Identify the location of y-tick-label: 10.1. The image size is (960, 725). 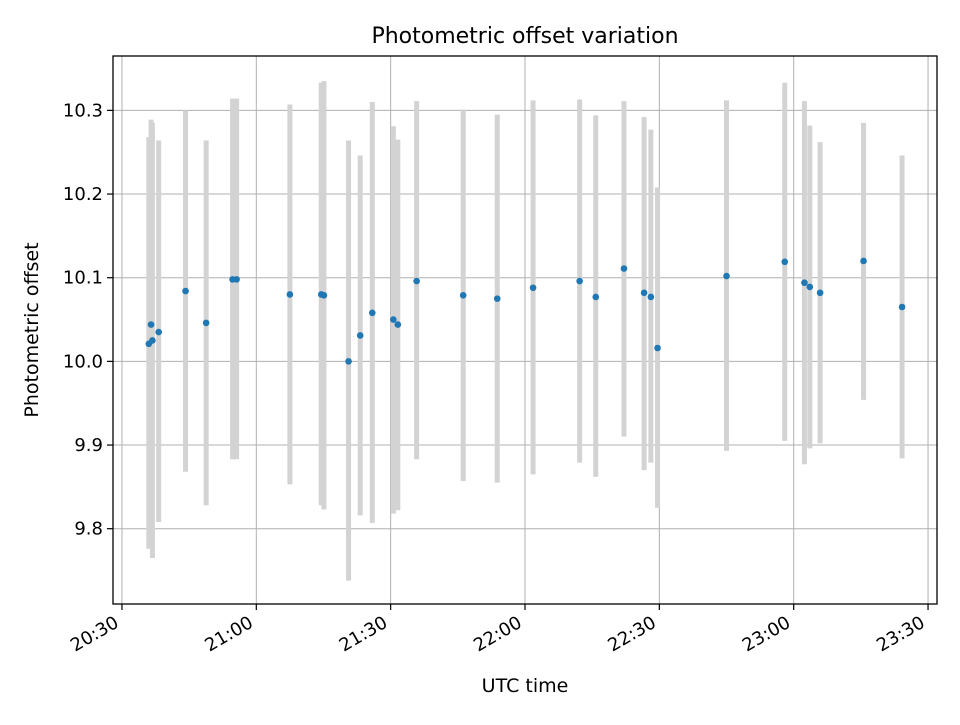
(83, 278).